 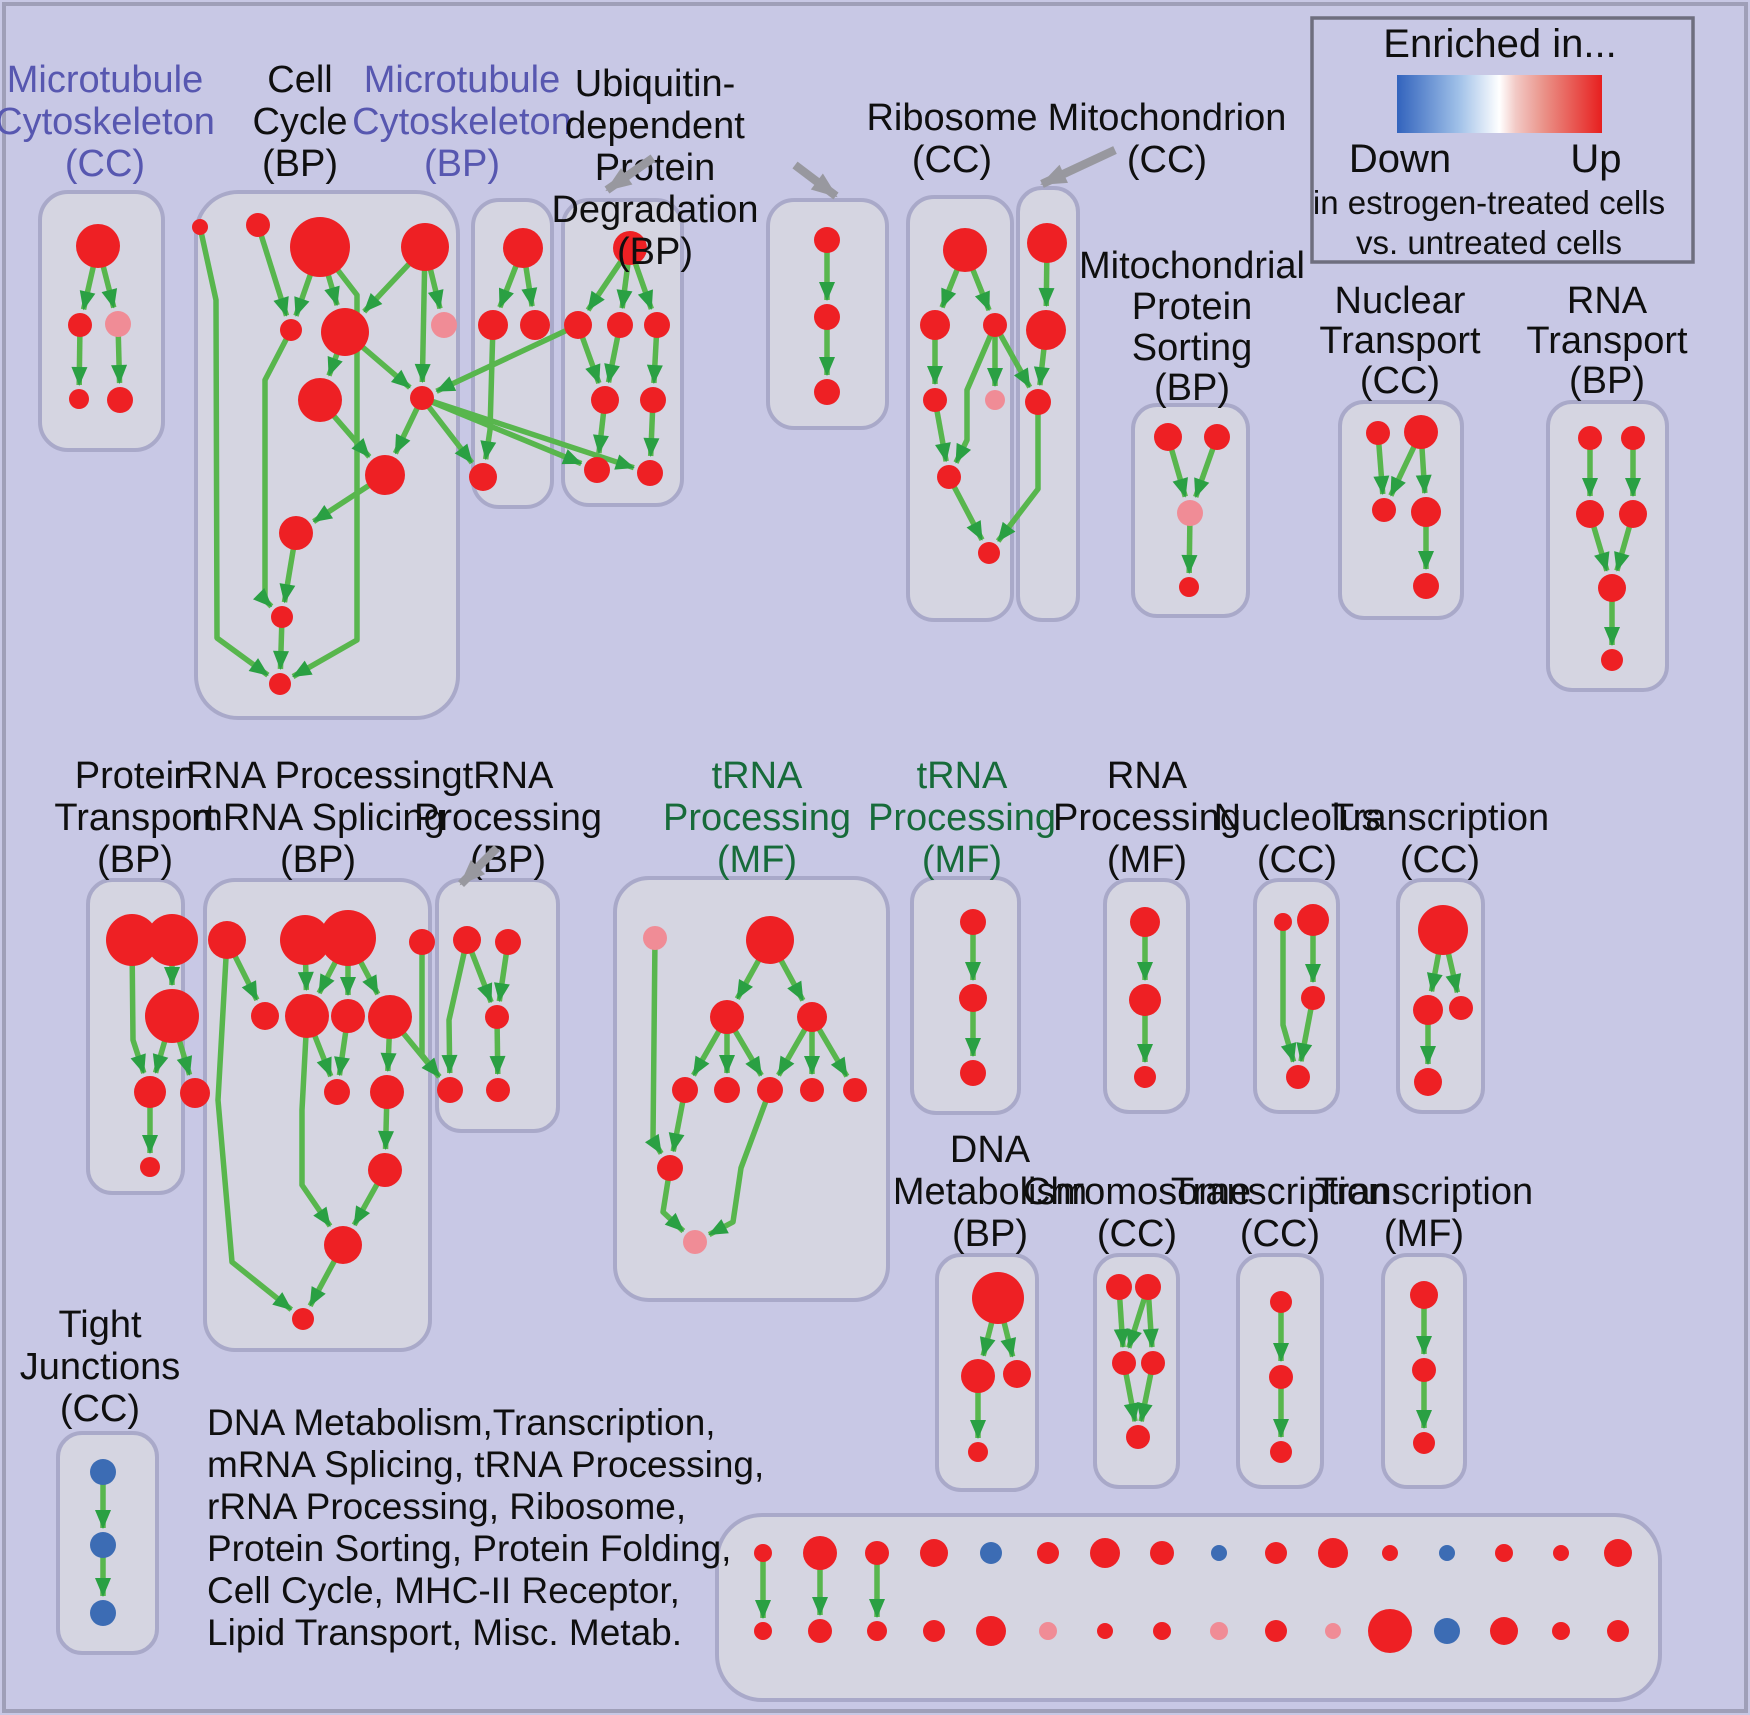 I want to click on cluster-label-txcc1: Transcription, so click(x=1440, y=818).